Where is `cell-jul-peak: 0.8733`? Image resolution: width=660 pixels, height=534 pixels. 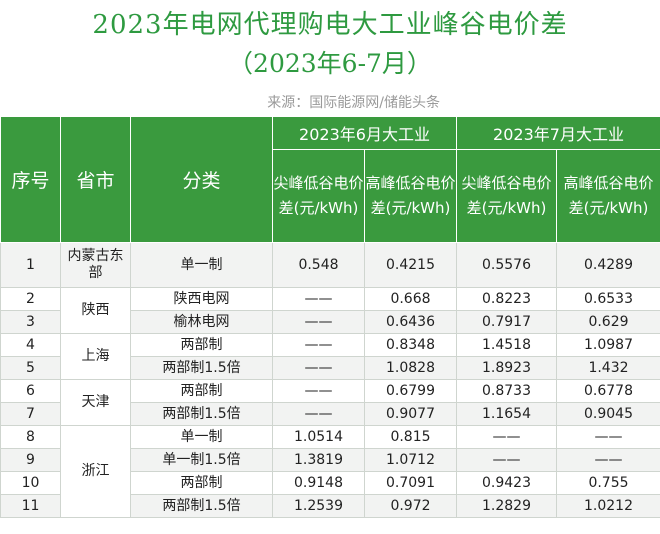 cell-jul-peak: 0.8733 is located at coordinates (506, 391).